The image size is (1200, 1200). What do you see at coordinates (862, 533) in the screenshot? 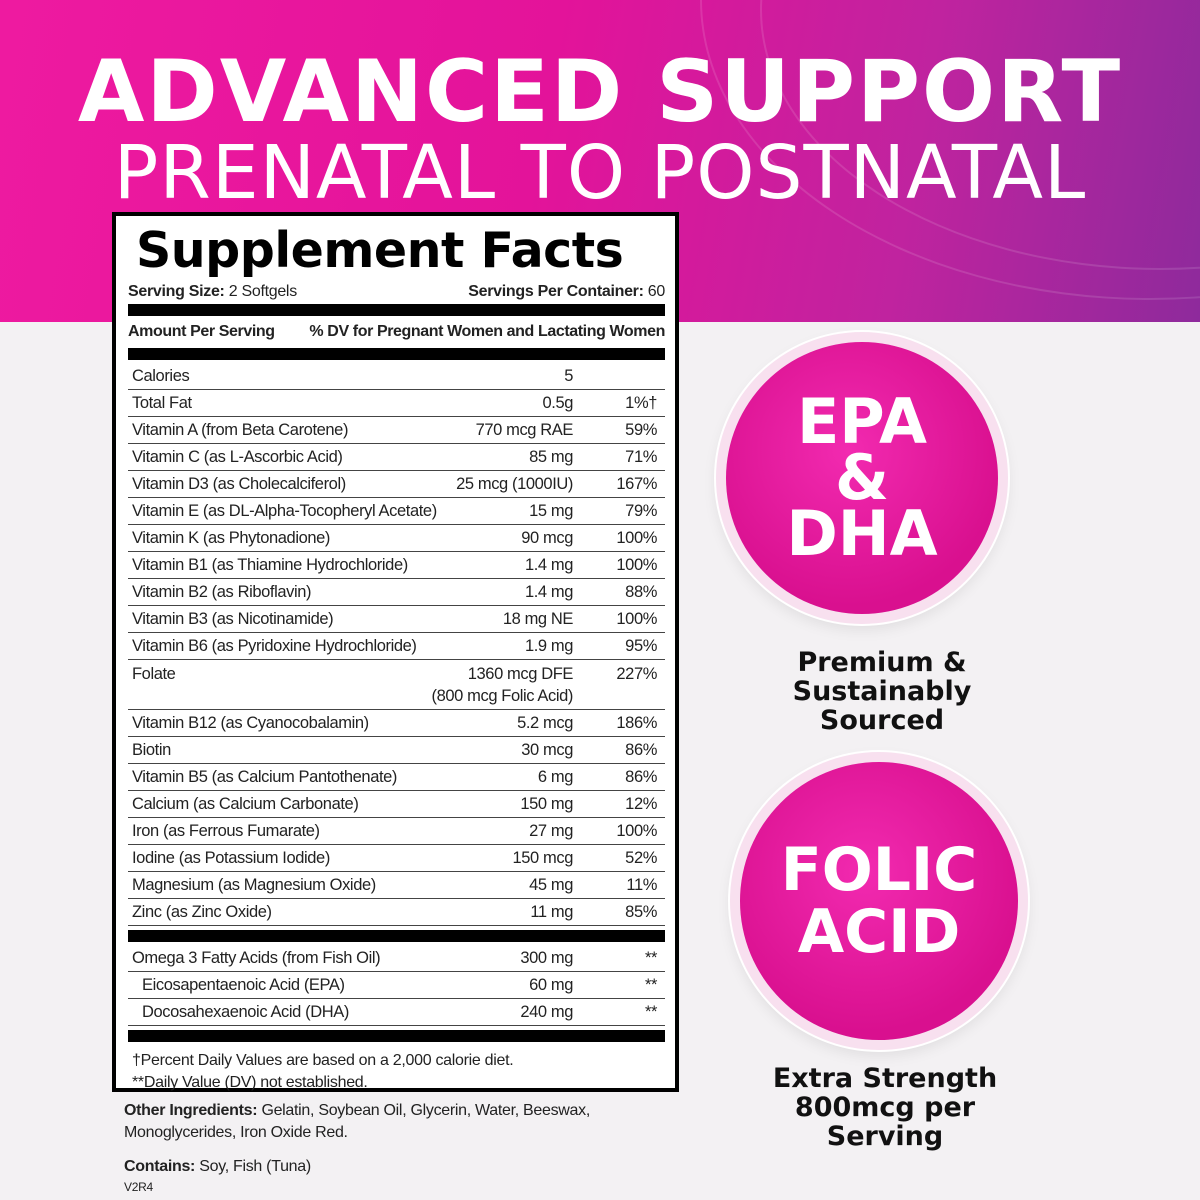
I see `badge-text: DHA` at bounding box center [862, 533].